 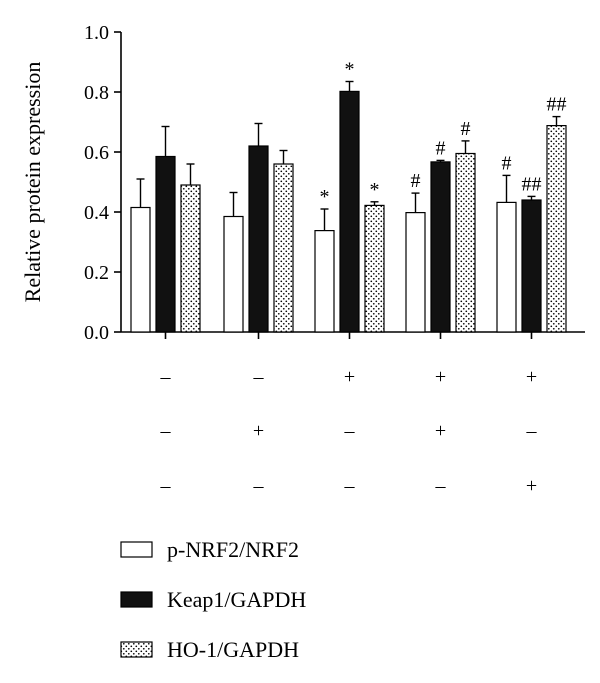 I want to click on y-tick-label: 0.2, so click(x=96, y=273).